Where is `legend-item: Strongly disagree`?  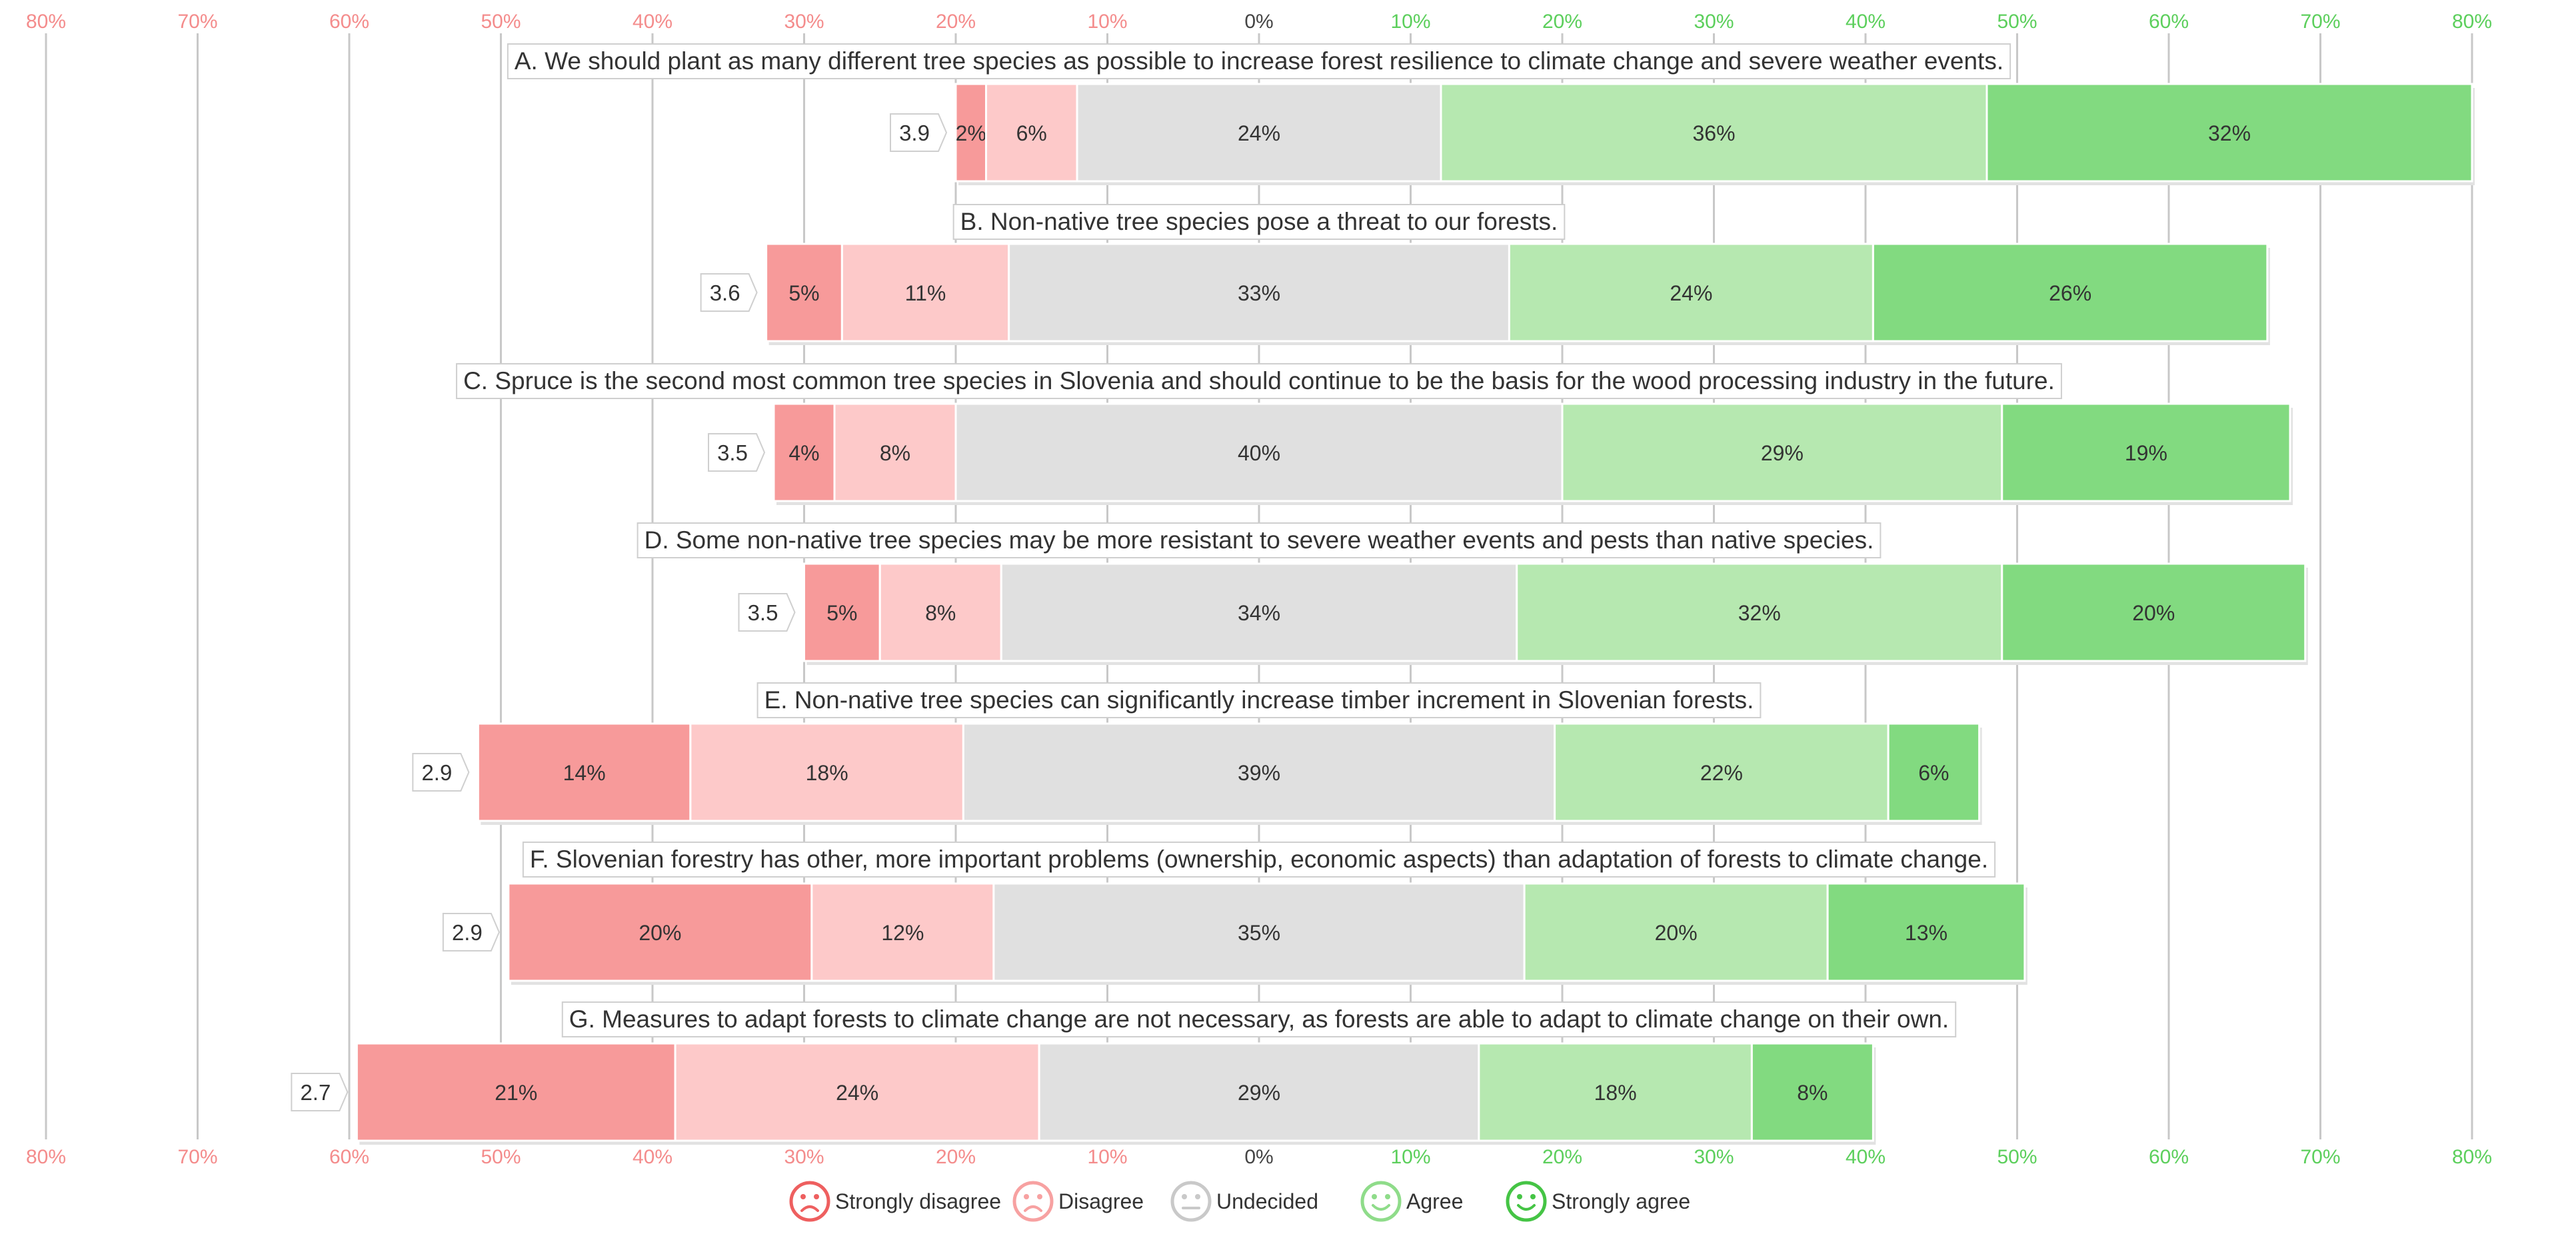 legend-item: Strongly disagree is located at coordinates (895, 1201).